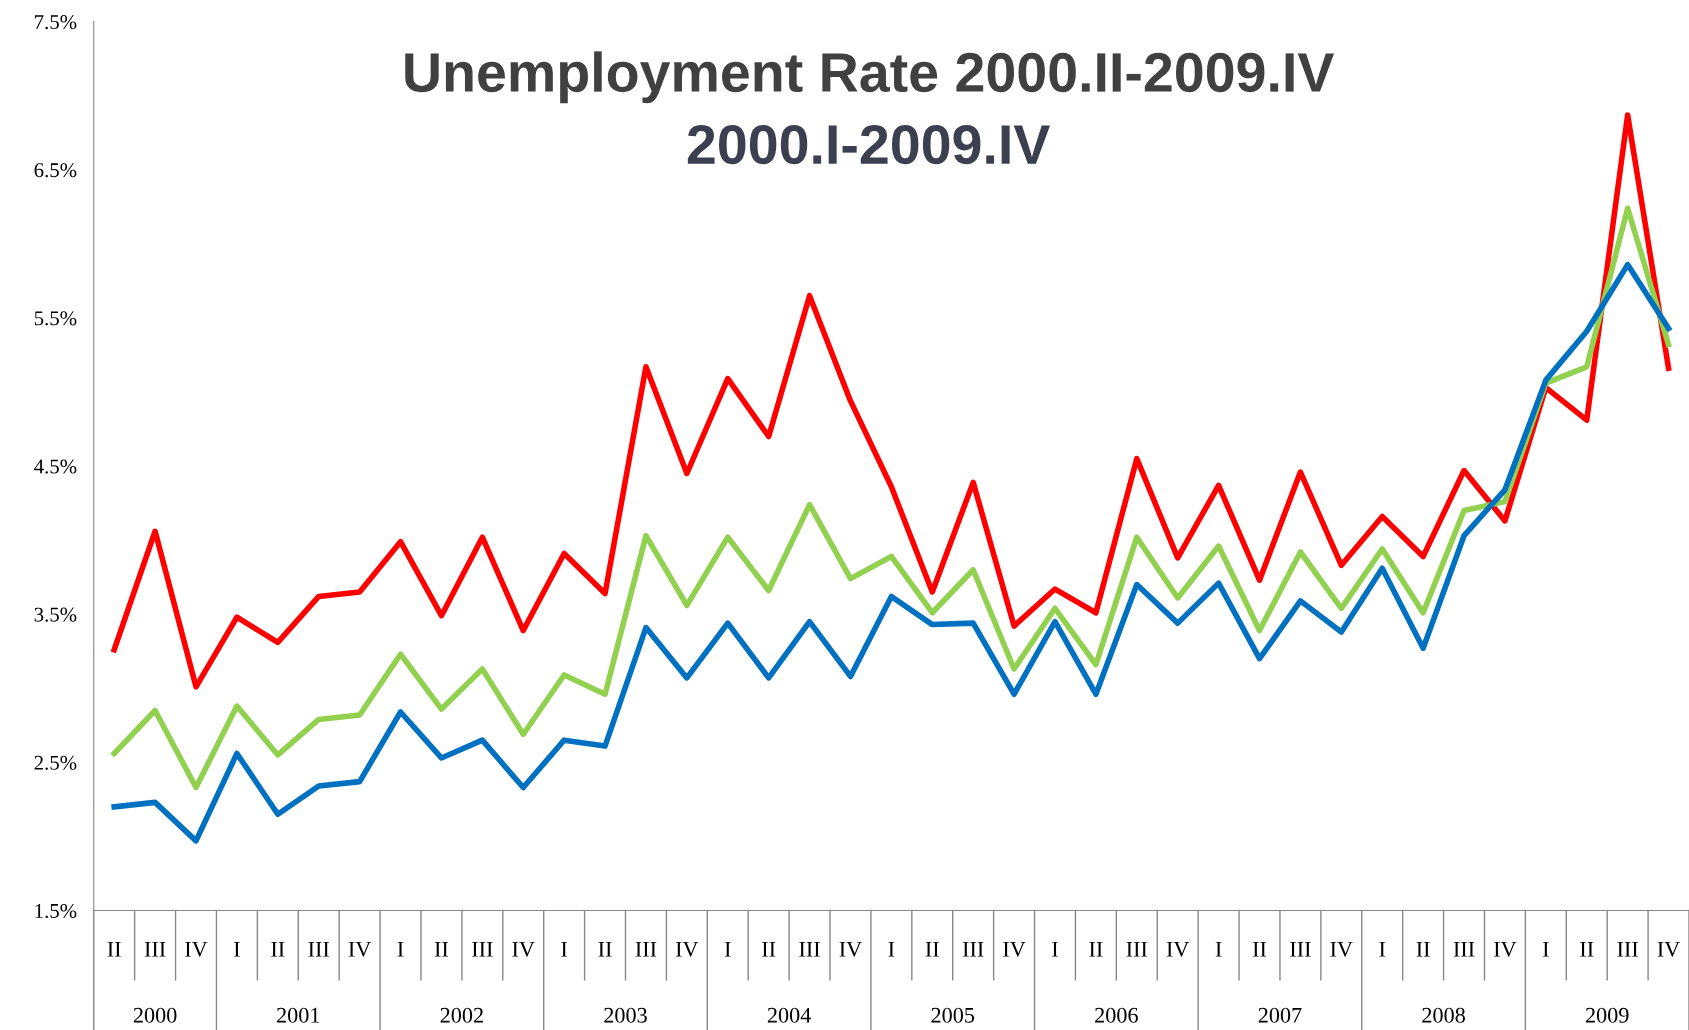 This screenshot has width=1689, height=1030. Describe the element at coordinates (1443, 1015) in the screenshot. I see `text: 2008` at that location.